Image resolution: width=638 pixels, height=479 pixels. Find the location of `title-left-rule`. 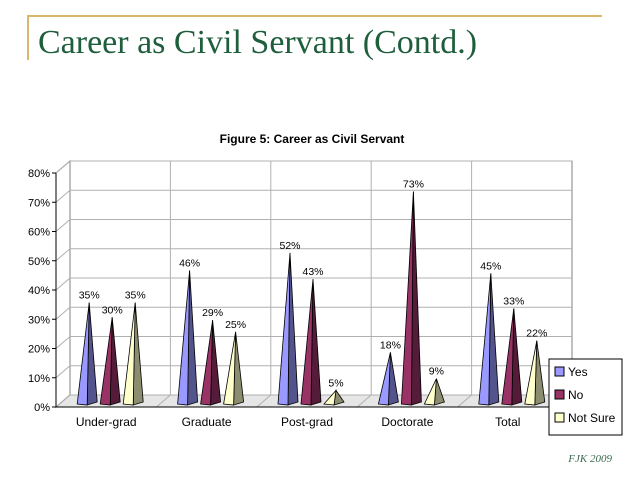

title-left-rule is located at coordinates (28, 37).